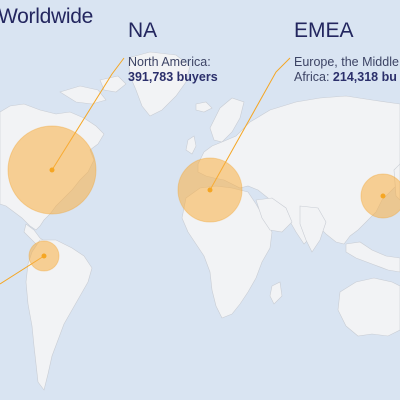  What do you see at coordinates (312, 77) in the screenshot?
I see `emea-description-prefix: Africa:` at bounding box center [312, 77].